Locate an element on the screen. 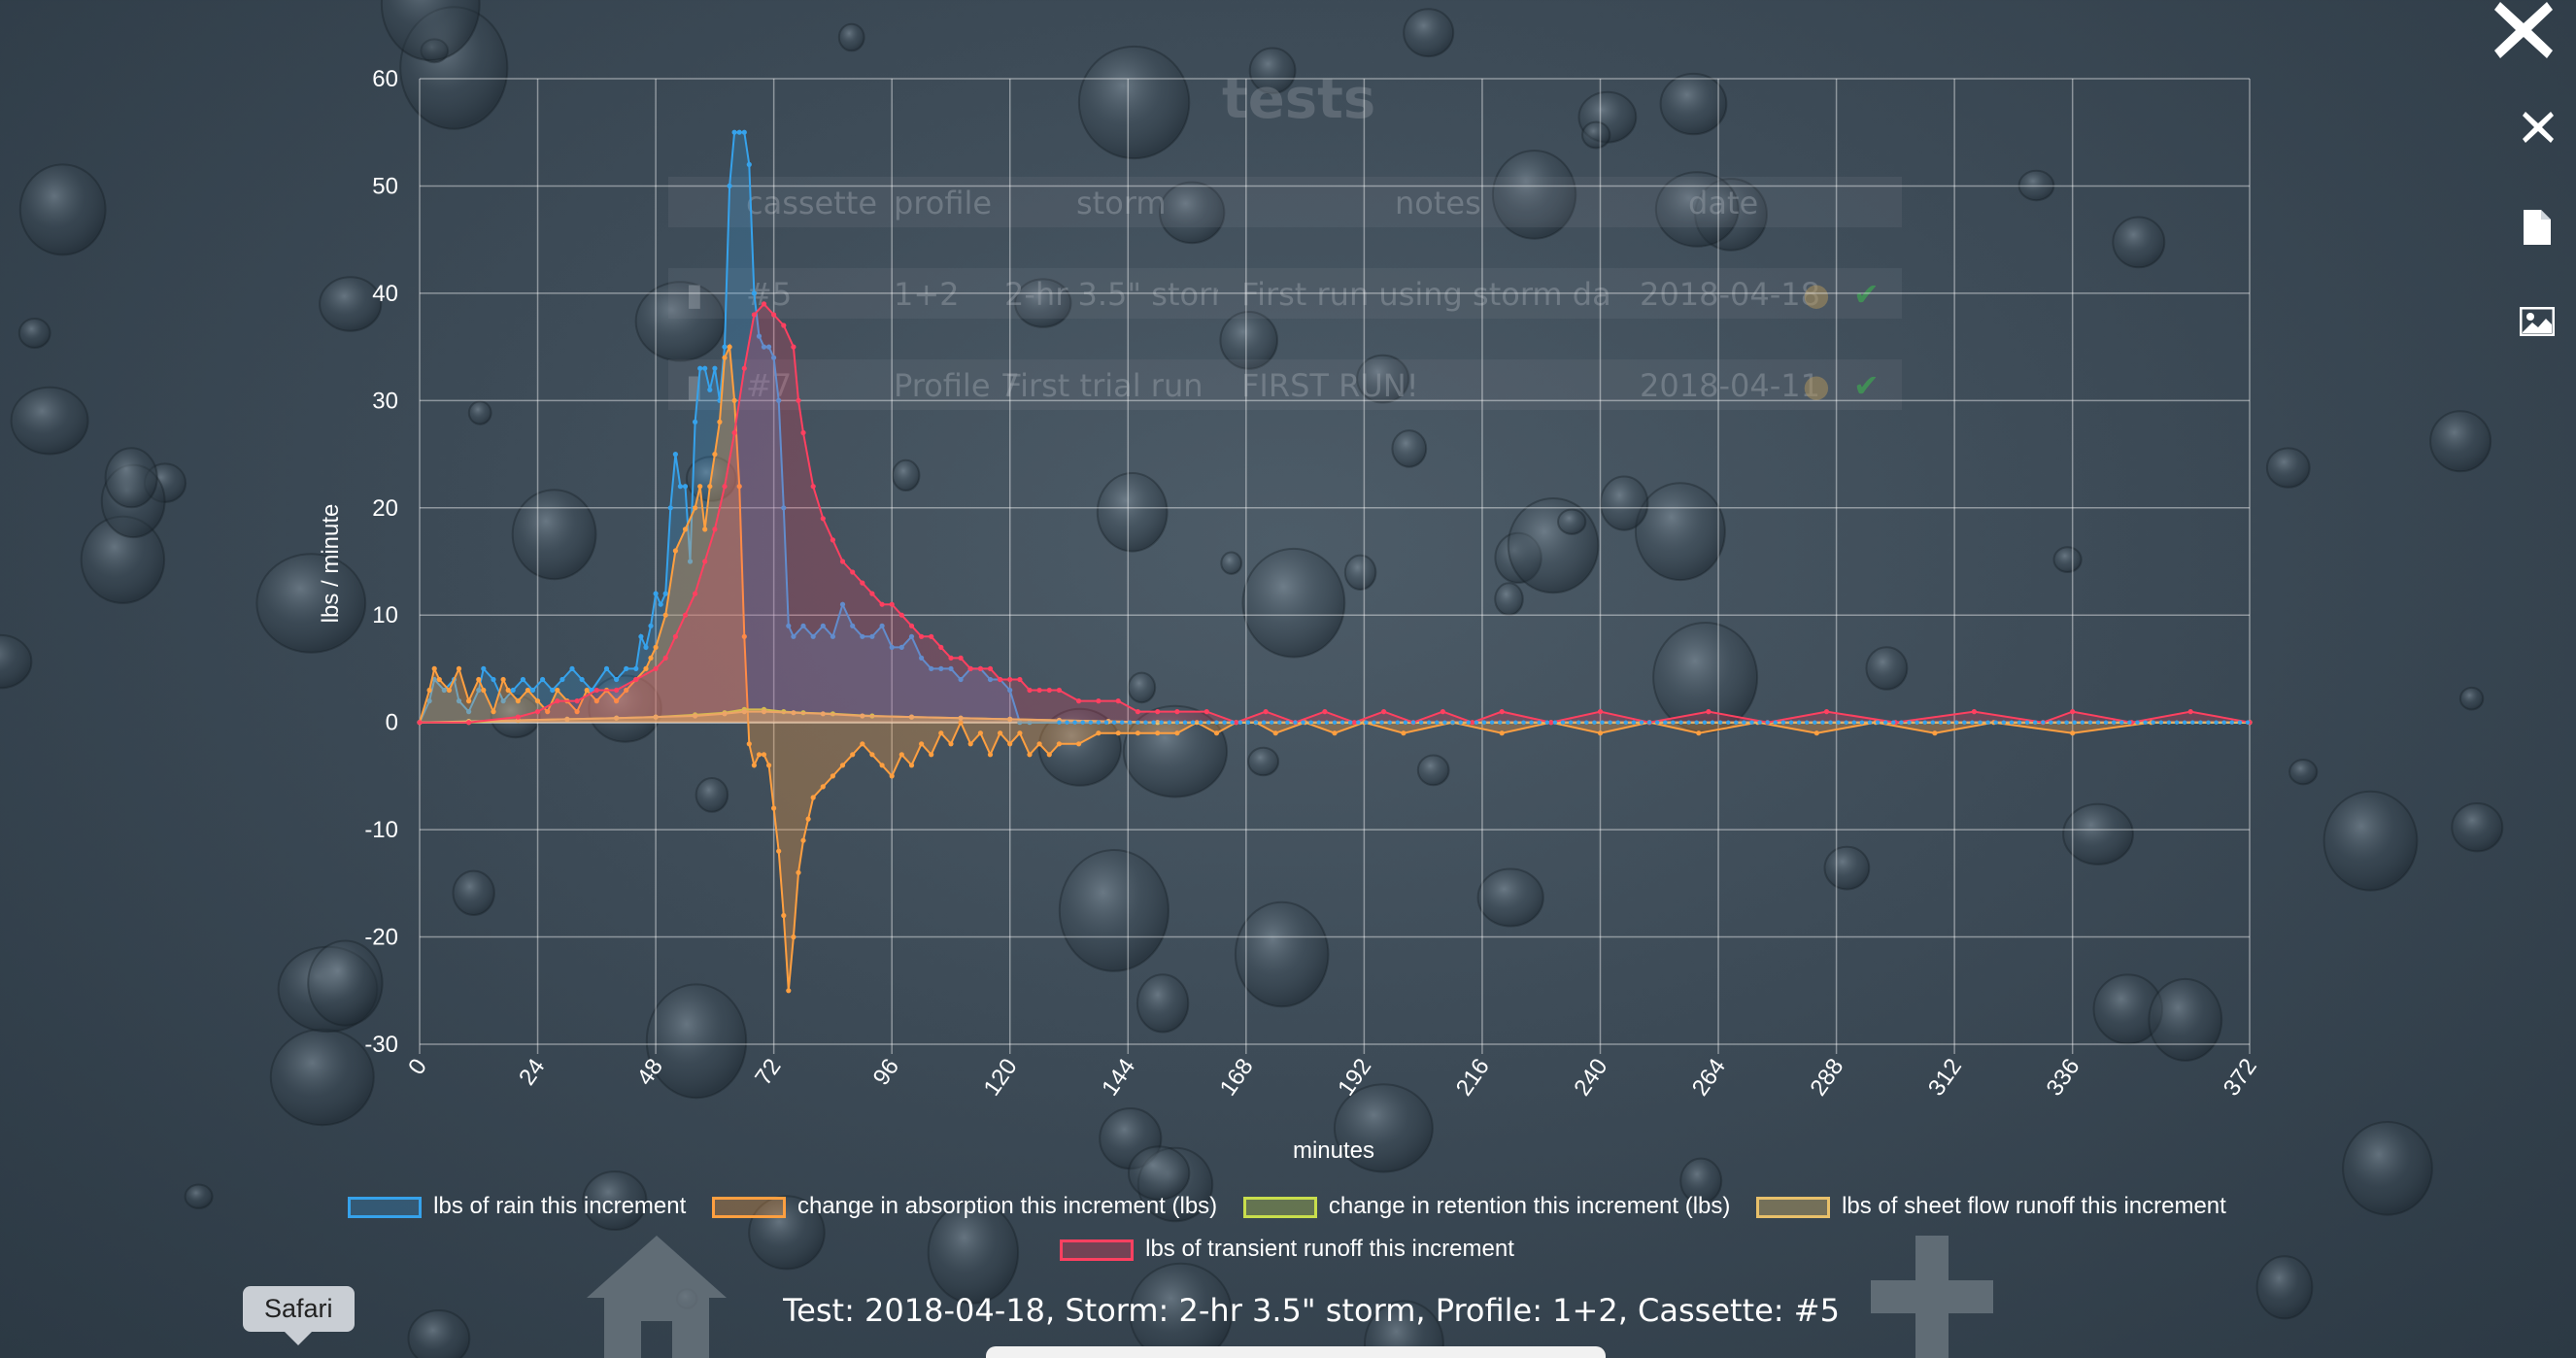 This screenshot has width=2576, height=1358. legend-item-retention: change in retention this increment (lbs) is located at coordinates (1486, 1206).